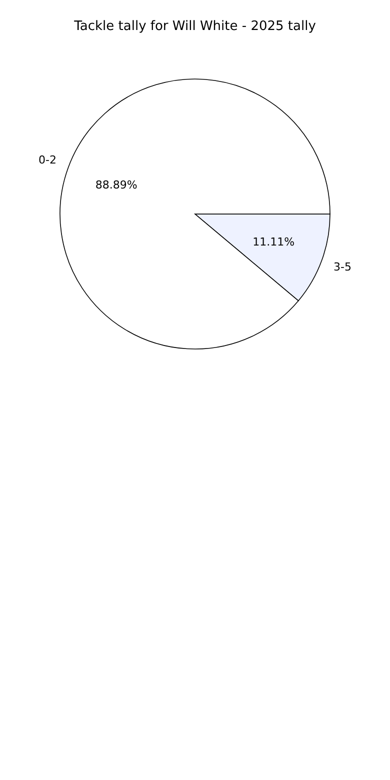 The width and height of the screenshot is (390, 780). What do you see at coordinates (116, 185) in the screenshot?
I see `data-label: 88.89%` at bounding box center [116, 185].